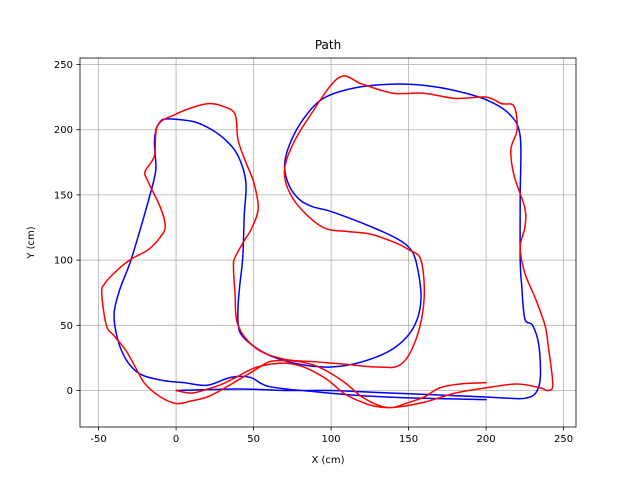 The height and width of the screenshot is (480, 640). What do you see at coordinates (31, 242) in the screenshot?
I see `y-axis-label: Y (cm)` at bounding box center [31, 242].